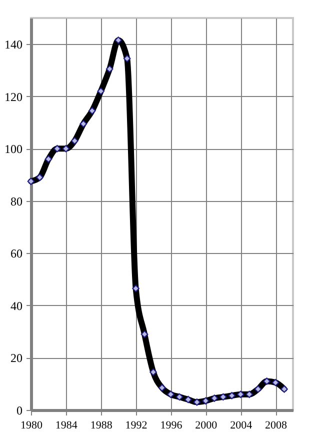 This screenshot has width=328, height=448. What do you see at coordinates (19, 411) in the screenshot?
I see `y-tick-label: 0` at bounding box center [19, 411].